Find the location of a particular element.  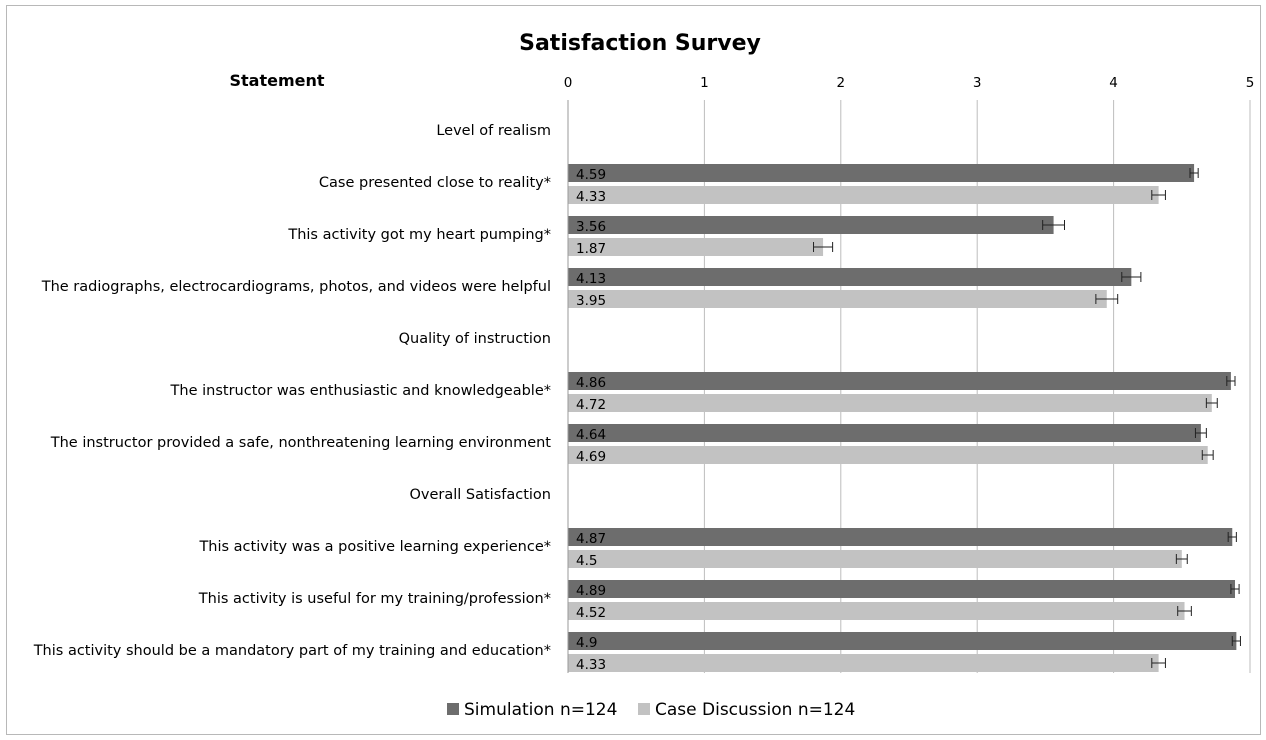

category-label: Quality of instruction is located at coordinates (475, 339).